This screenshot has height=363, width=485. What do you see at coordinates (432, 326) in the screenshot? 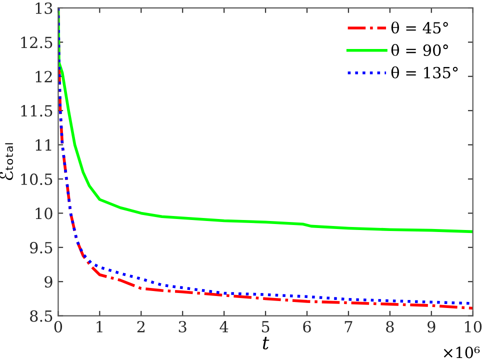
I see `x-tick-label: 9` at bounding box center [432, 326].